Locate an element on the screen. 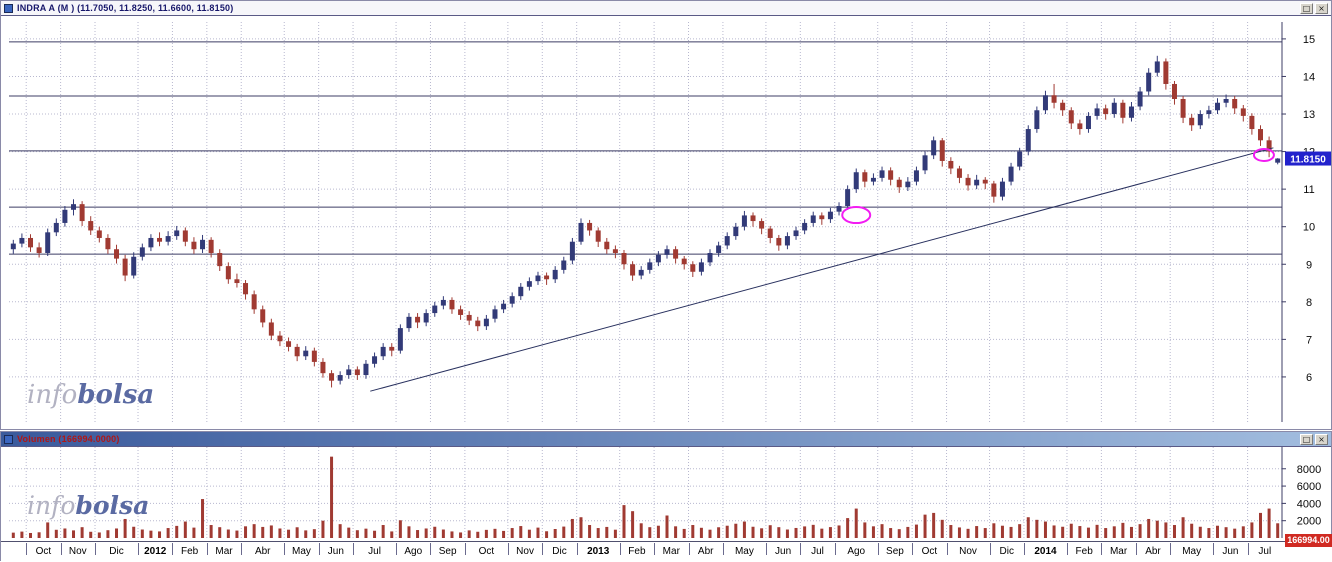 The height and width of the screenshot is (562, 1332). volume-bars is located at coordinates (645, 497).